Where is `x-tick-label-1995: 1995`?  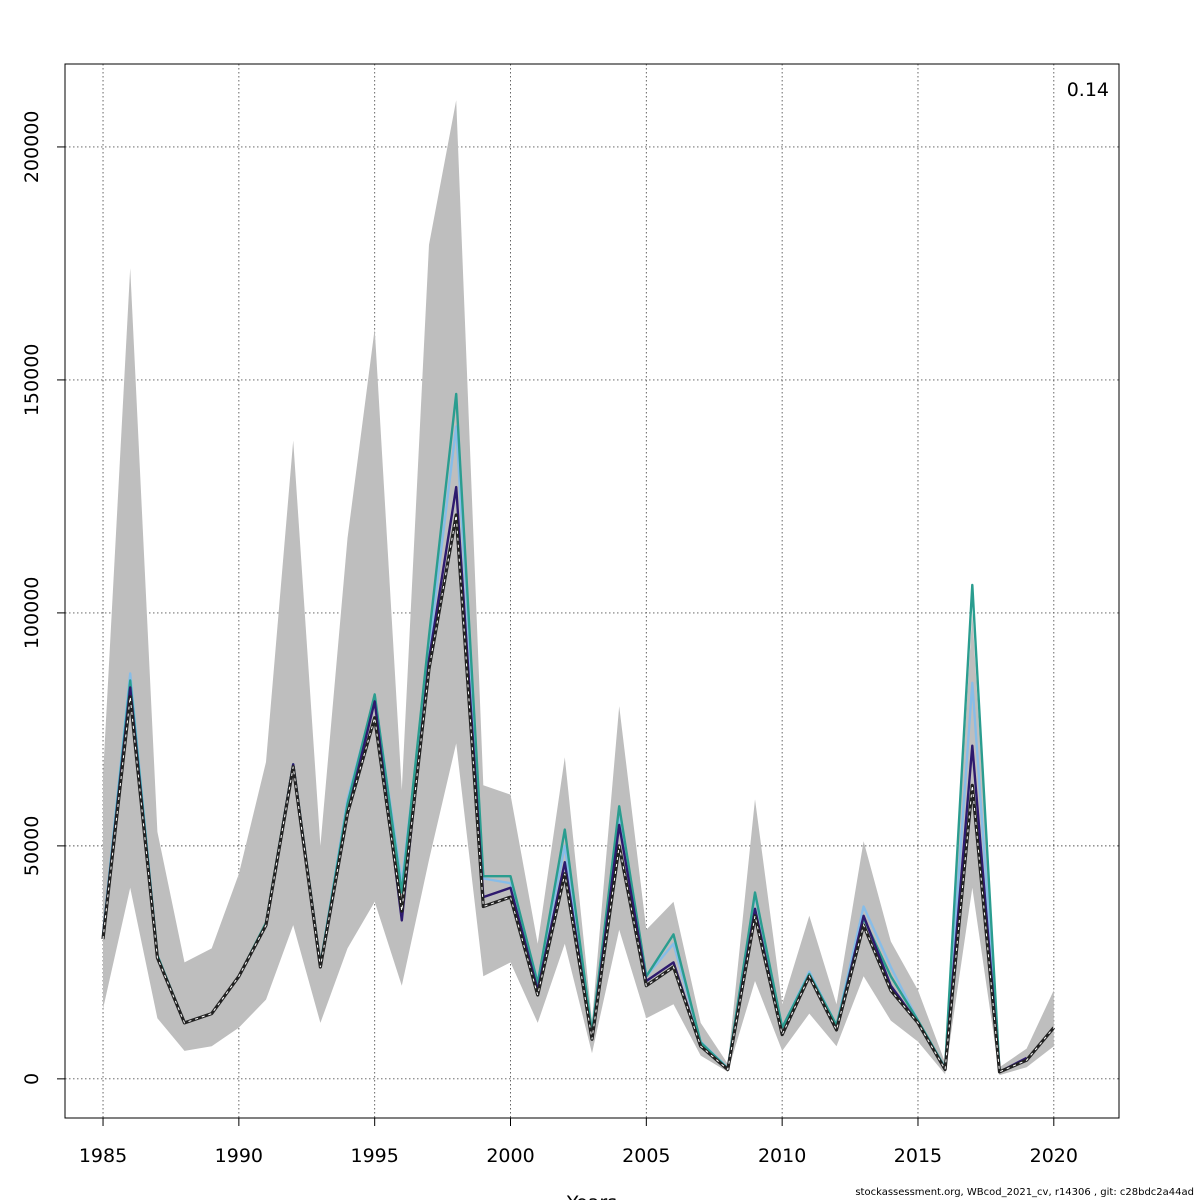 x-tick-label-1995: 1995 is located at coordinates (375, 1156).